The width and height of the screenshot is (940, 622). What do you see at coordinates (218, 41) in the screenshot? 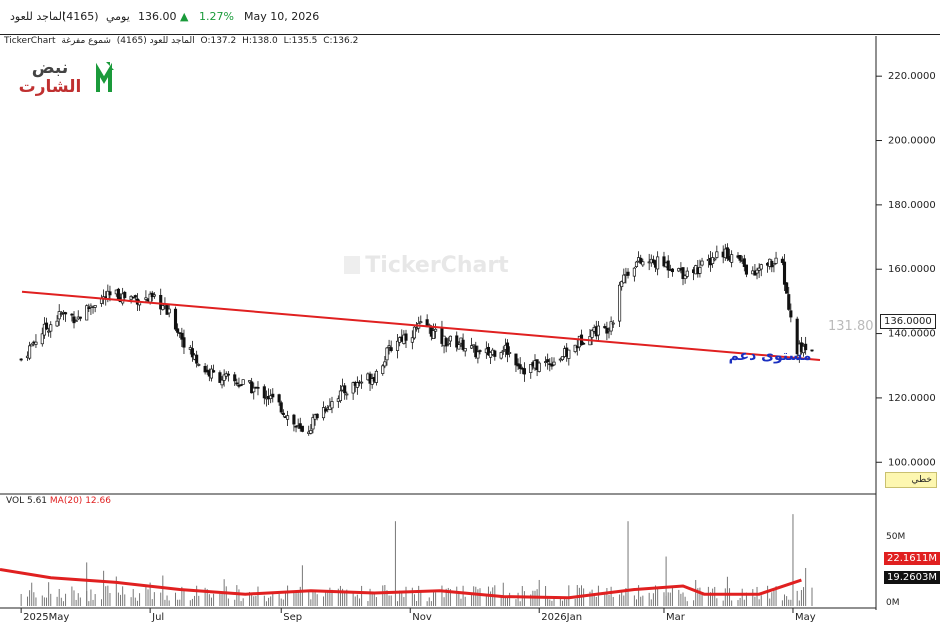
I see `ohlc-open: O:137.2` at bounding box center [218, 41].